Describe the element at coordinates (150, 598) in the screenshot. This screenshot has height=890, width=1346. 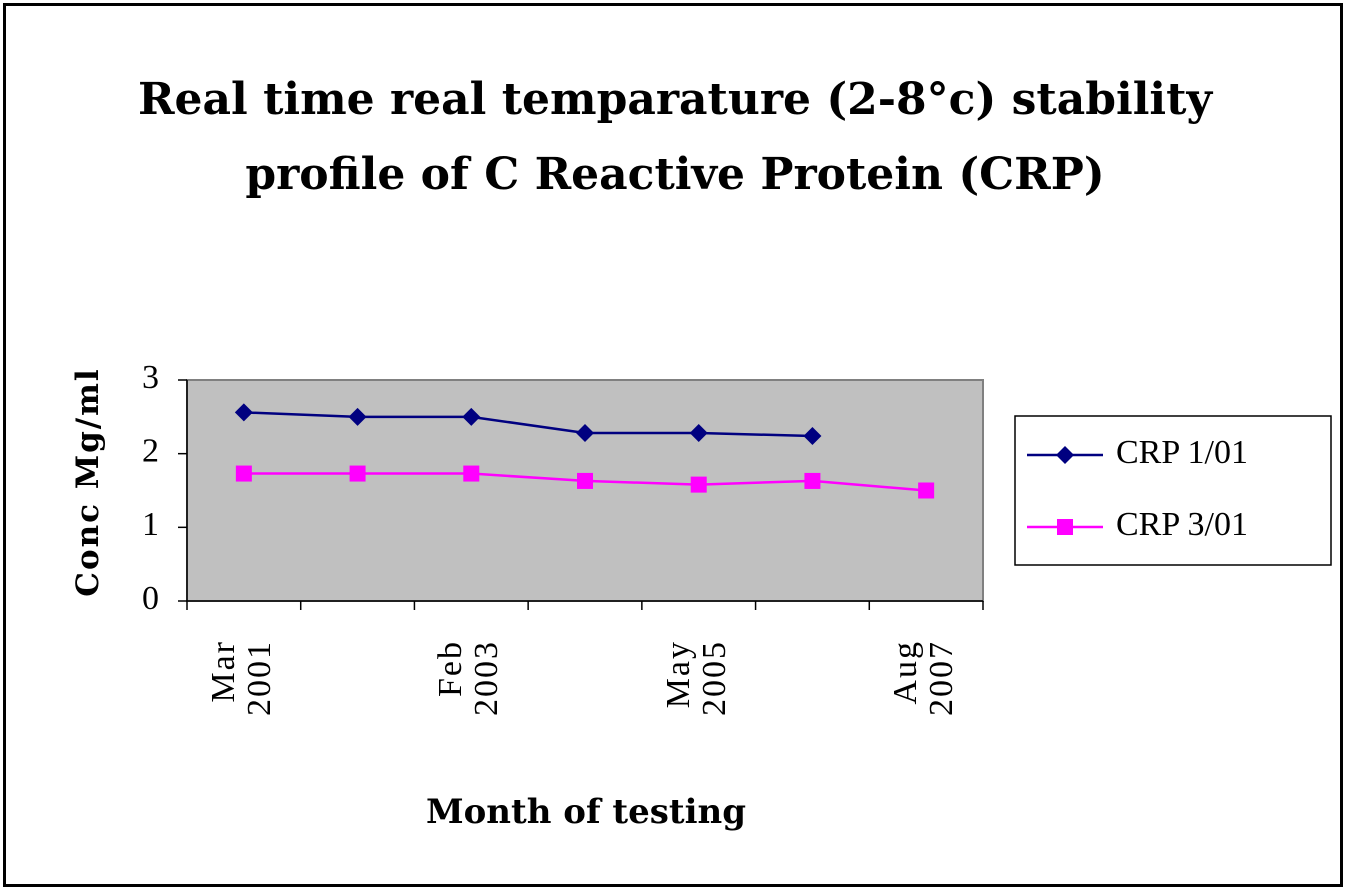
I see `y-tick-label: 0` at that location.